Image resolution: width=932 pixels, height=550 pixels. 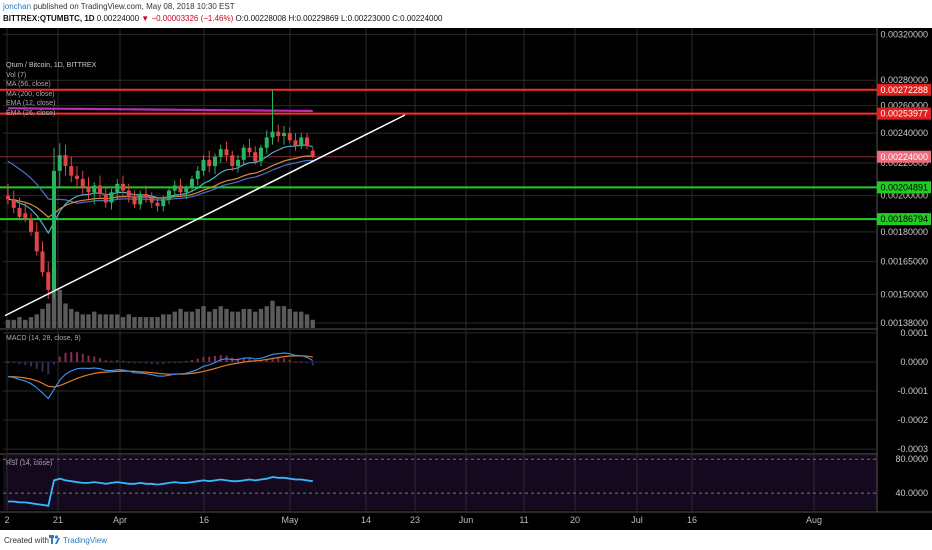 I want to click on macd-tick-label: -0.0002, so click(x=912, y=420).